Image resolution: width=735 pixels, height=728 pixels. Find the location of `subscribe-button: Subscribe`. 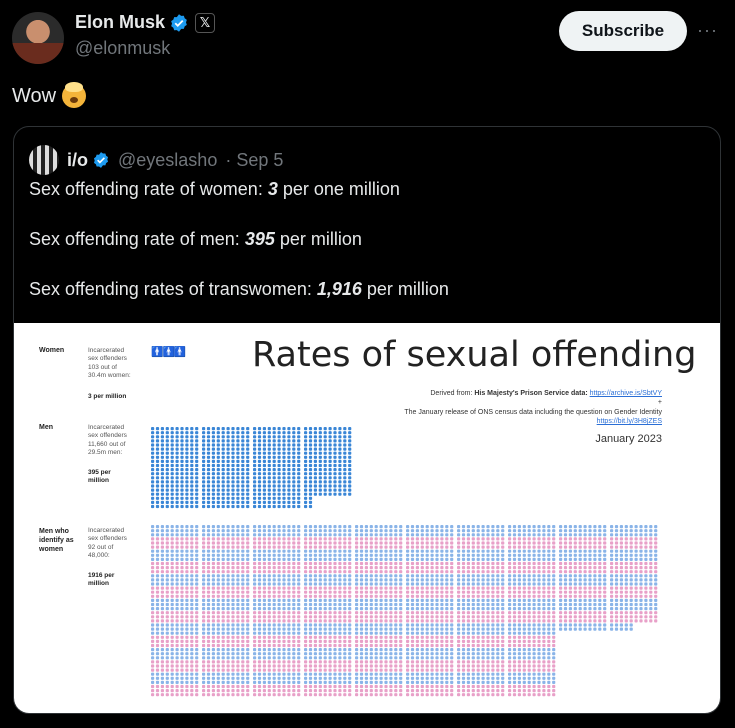

subscribe-button: Subscribe is located at coordinates (623, 31).